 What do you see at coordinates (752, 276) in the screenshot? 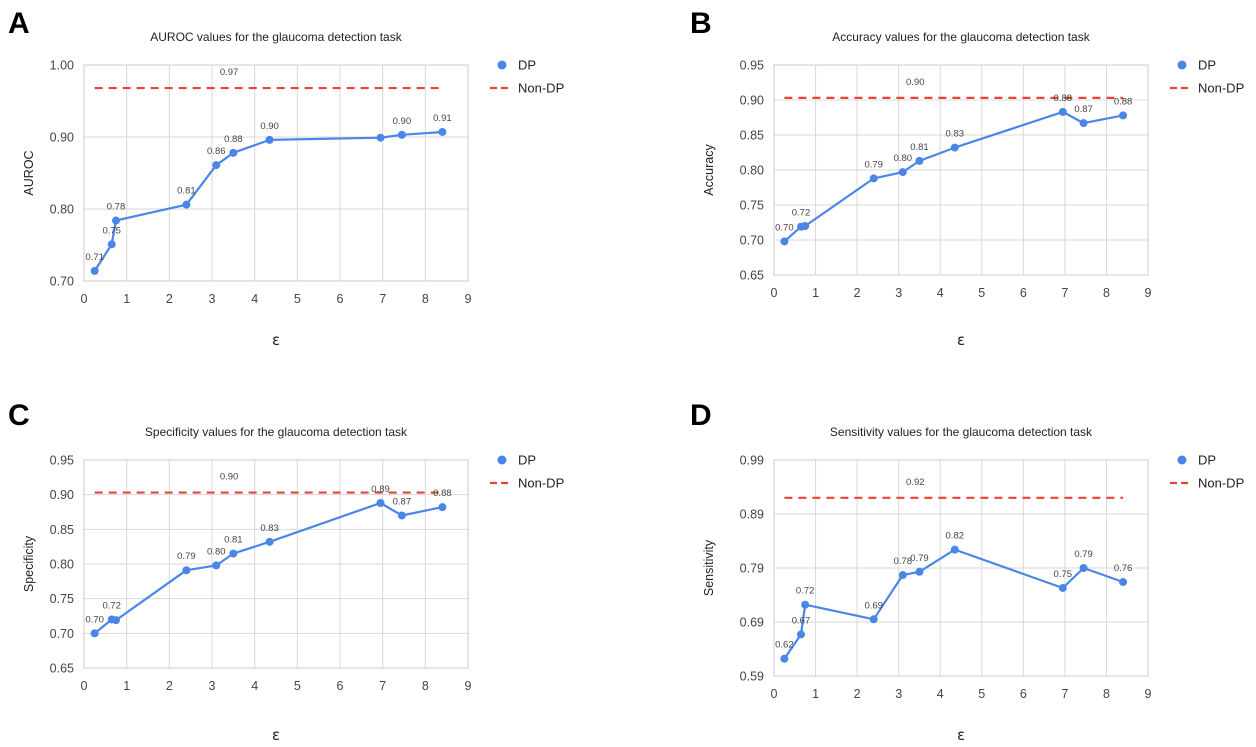
I see `y-tick-label: 0.65` at bounding box center [752, 276].